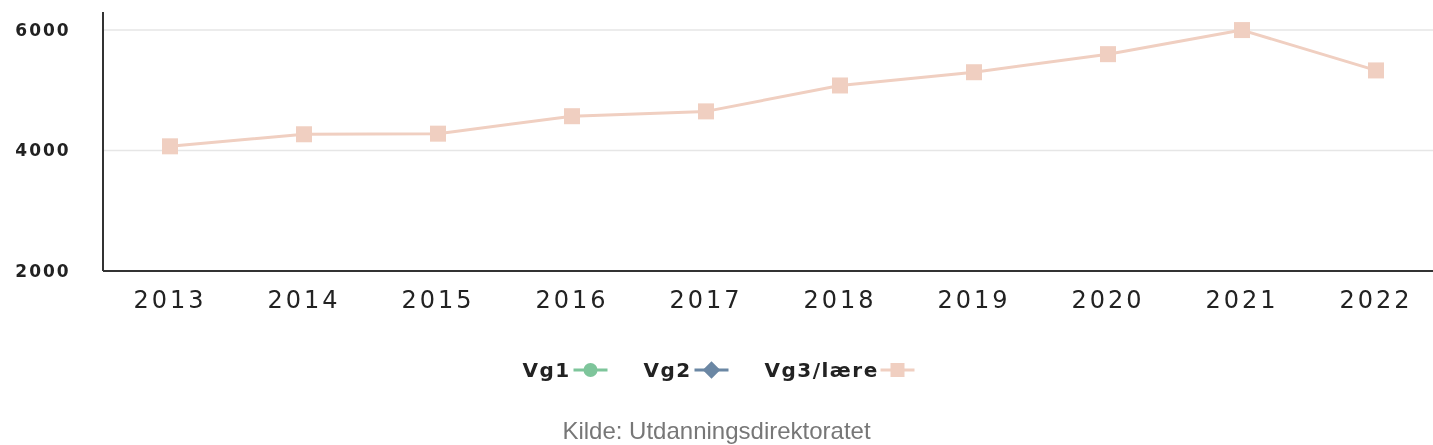 The image size is (1433, 445). What do you see at coordinates (974, 300) in the screenshot?
I see `x-tick-label: 2019` at bounding box center [974, 300].